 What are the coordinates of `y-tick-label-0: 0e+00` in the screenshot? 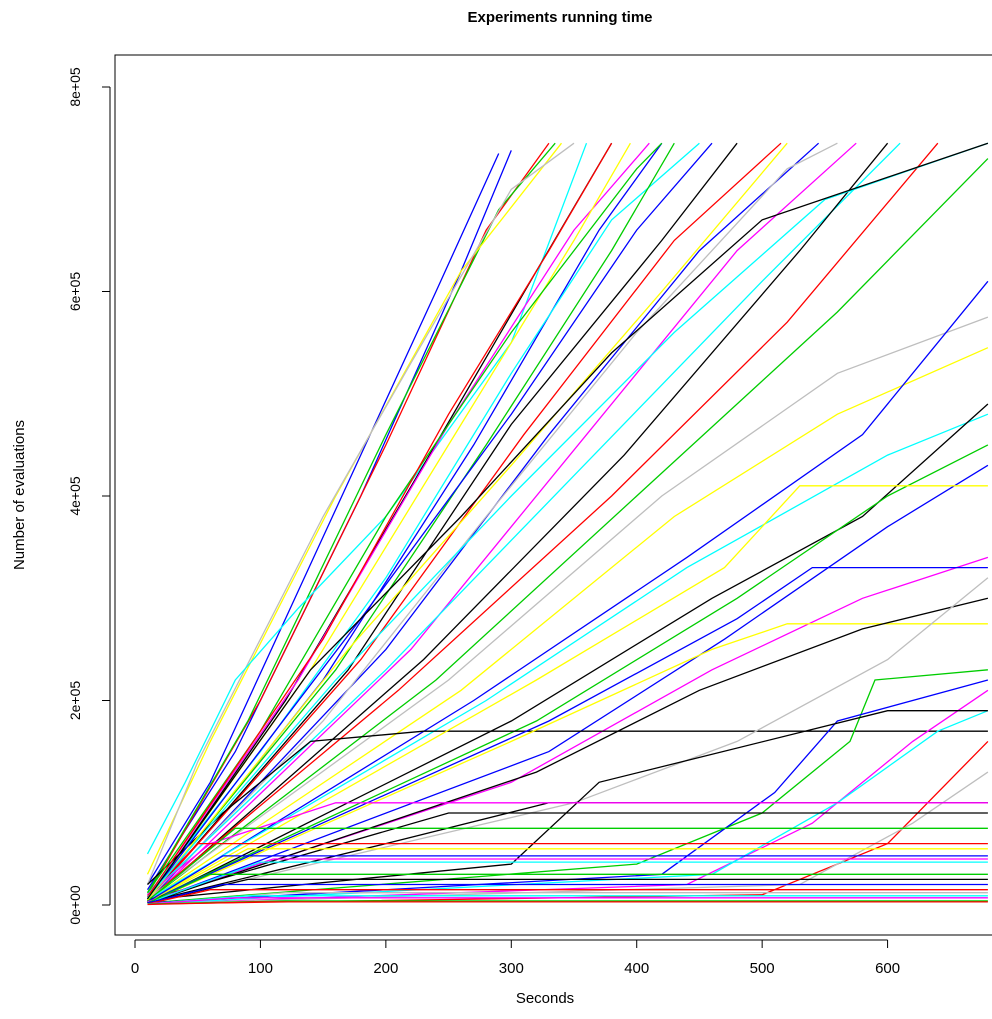 It's located at (75, 905).